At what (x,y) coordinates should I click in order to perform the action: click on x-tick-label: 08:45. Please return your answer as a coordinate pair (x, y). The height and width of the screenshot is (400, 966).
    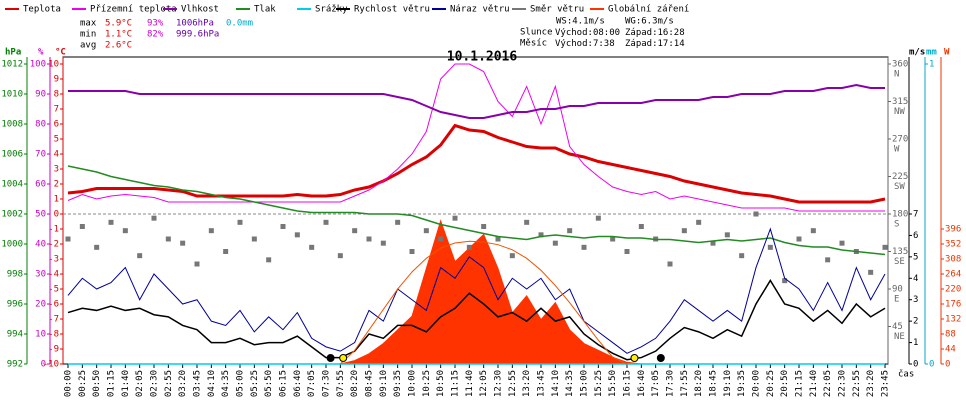
    Looking at the image, I should click on (370, 383).